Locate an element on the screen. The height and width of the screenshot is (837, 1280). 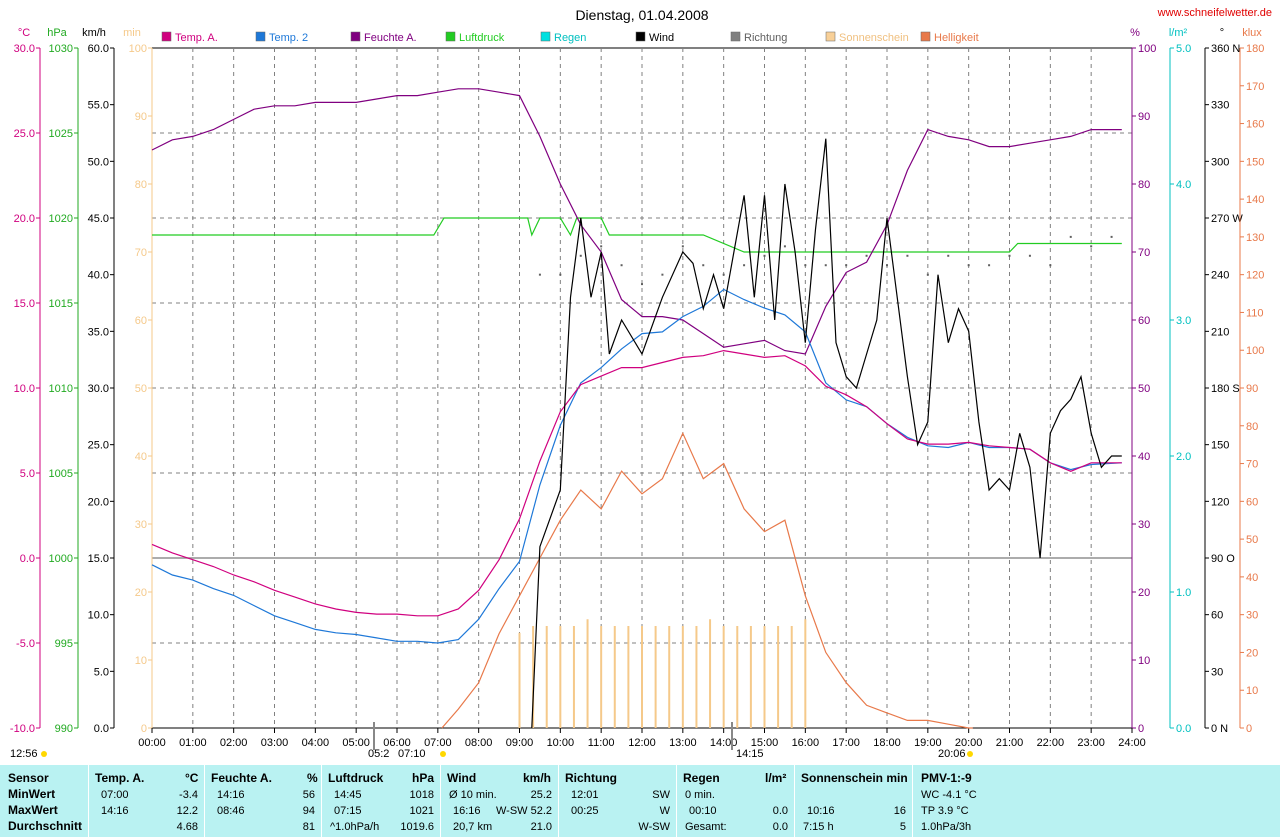
dir-axis-label: 240 is located at coordinates (1220, 276).